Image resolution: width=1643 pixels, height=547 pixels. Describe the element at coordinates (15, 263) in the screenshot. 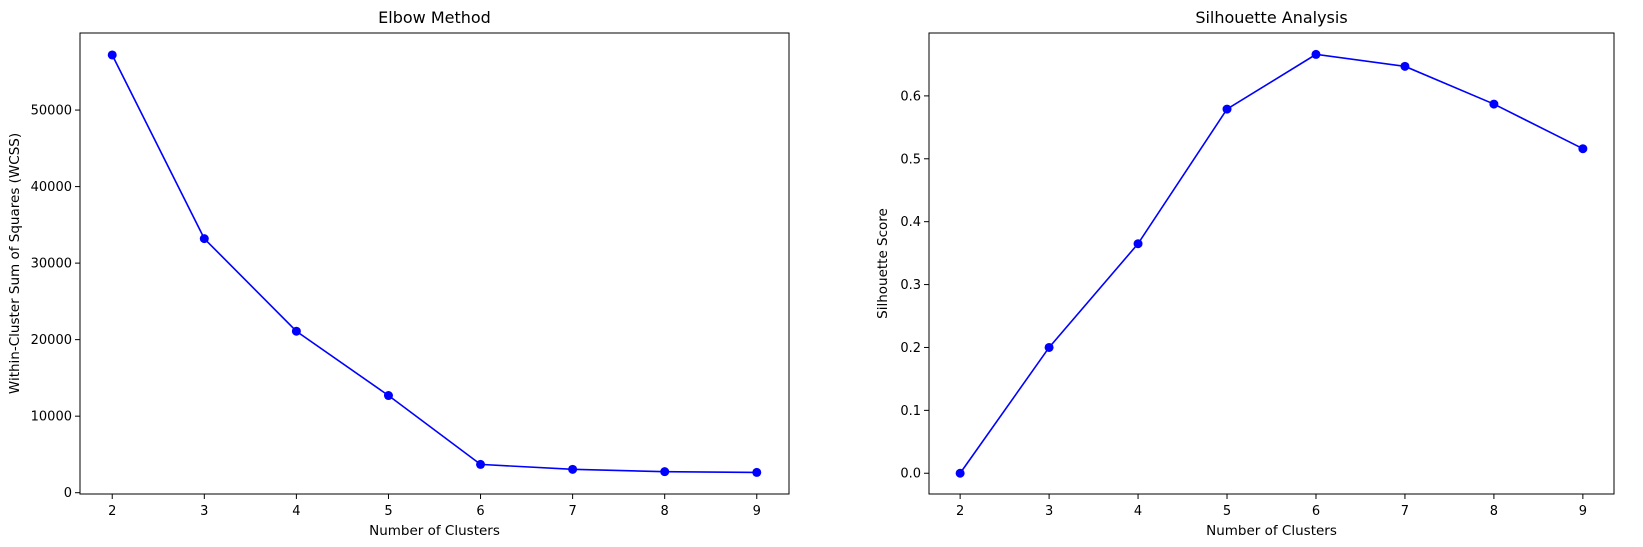

I see `y-axis-label: Within-Cluster Sum of Squares (WCSS)` at that location.